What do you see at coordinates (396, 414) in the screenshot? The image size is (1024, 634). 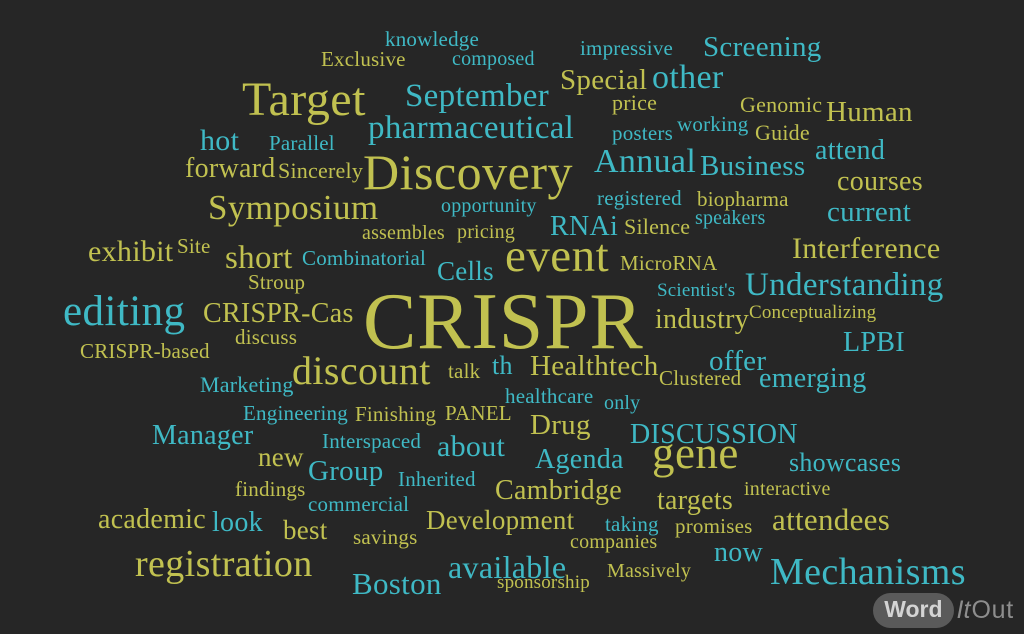 I see `cloud-word: Finishing` at bounding box center [396, 414].